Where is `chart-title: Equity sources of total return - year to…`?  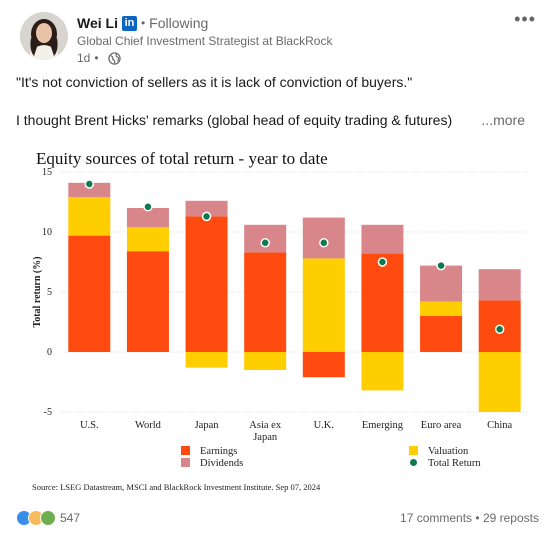
chart-title: Equity sources of total return - year to… is located at coordinates (182, 158).